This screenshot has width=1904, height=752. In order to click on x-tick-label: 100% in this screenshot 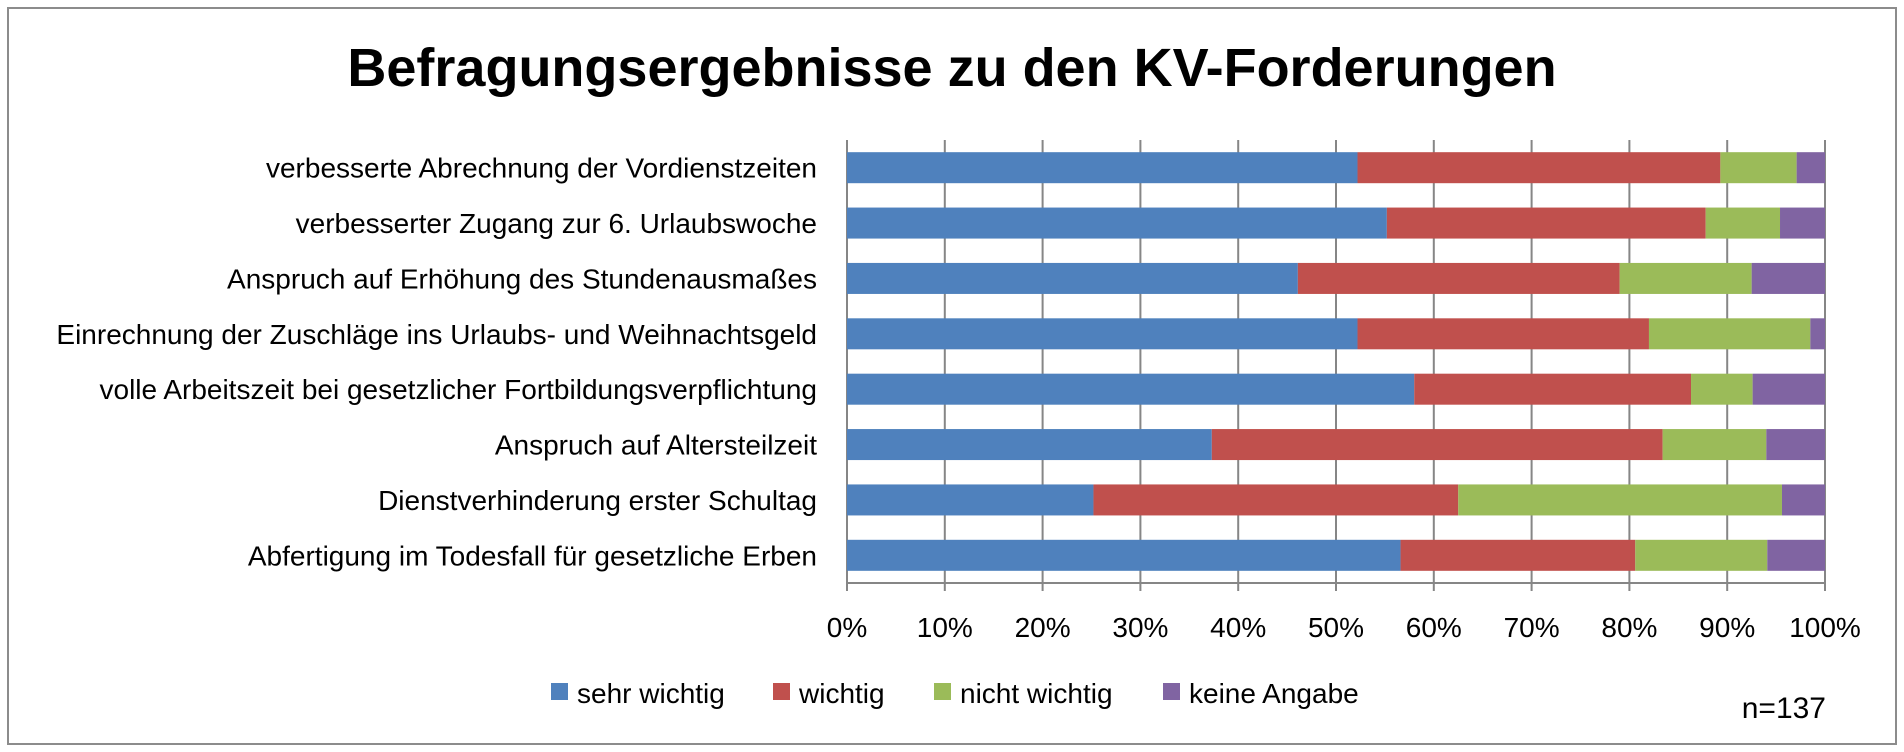, I will do `click(1825, 627)`.